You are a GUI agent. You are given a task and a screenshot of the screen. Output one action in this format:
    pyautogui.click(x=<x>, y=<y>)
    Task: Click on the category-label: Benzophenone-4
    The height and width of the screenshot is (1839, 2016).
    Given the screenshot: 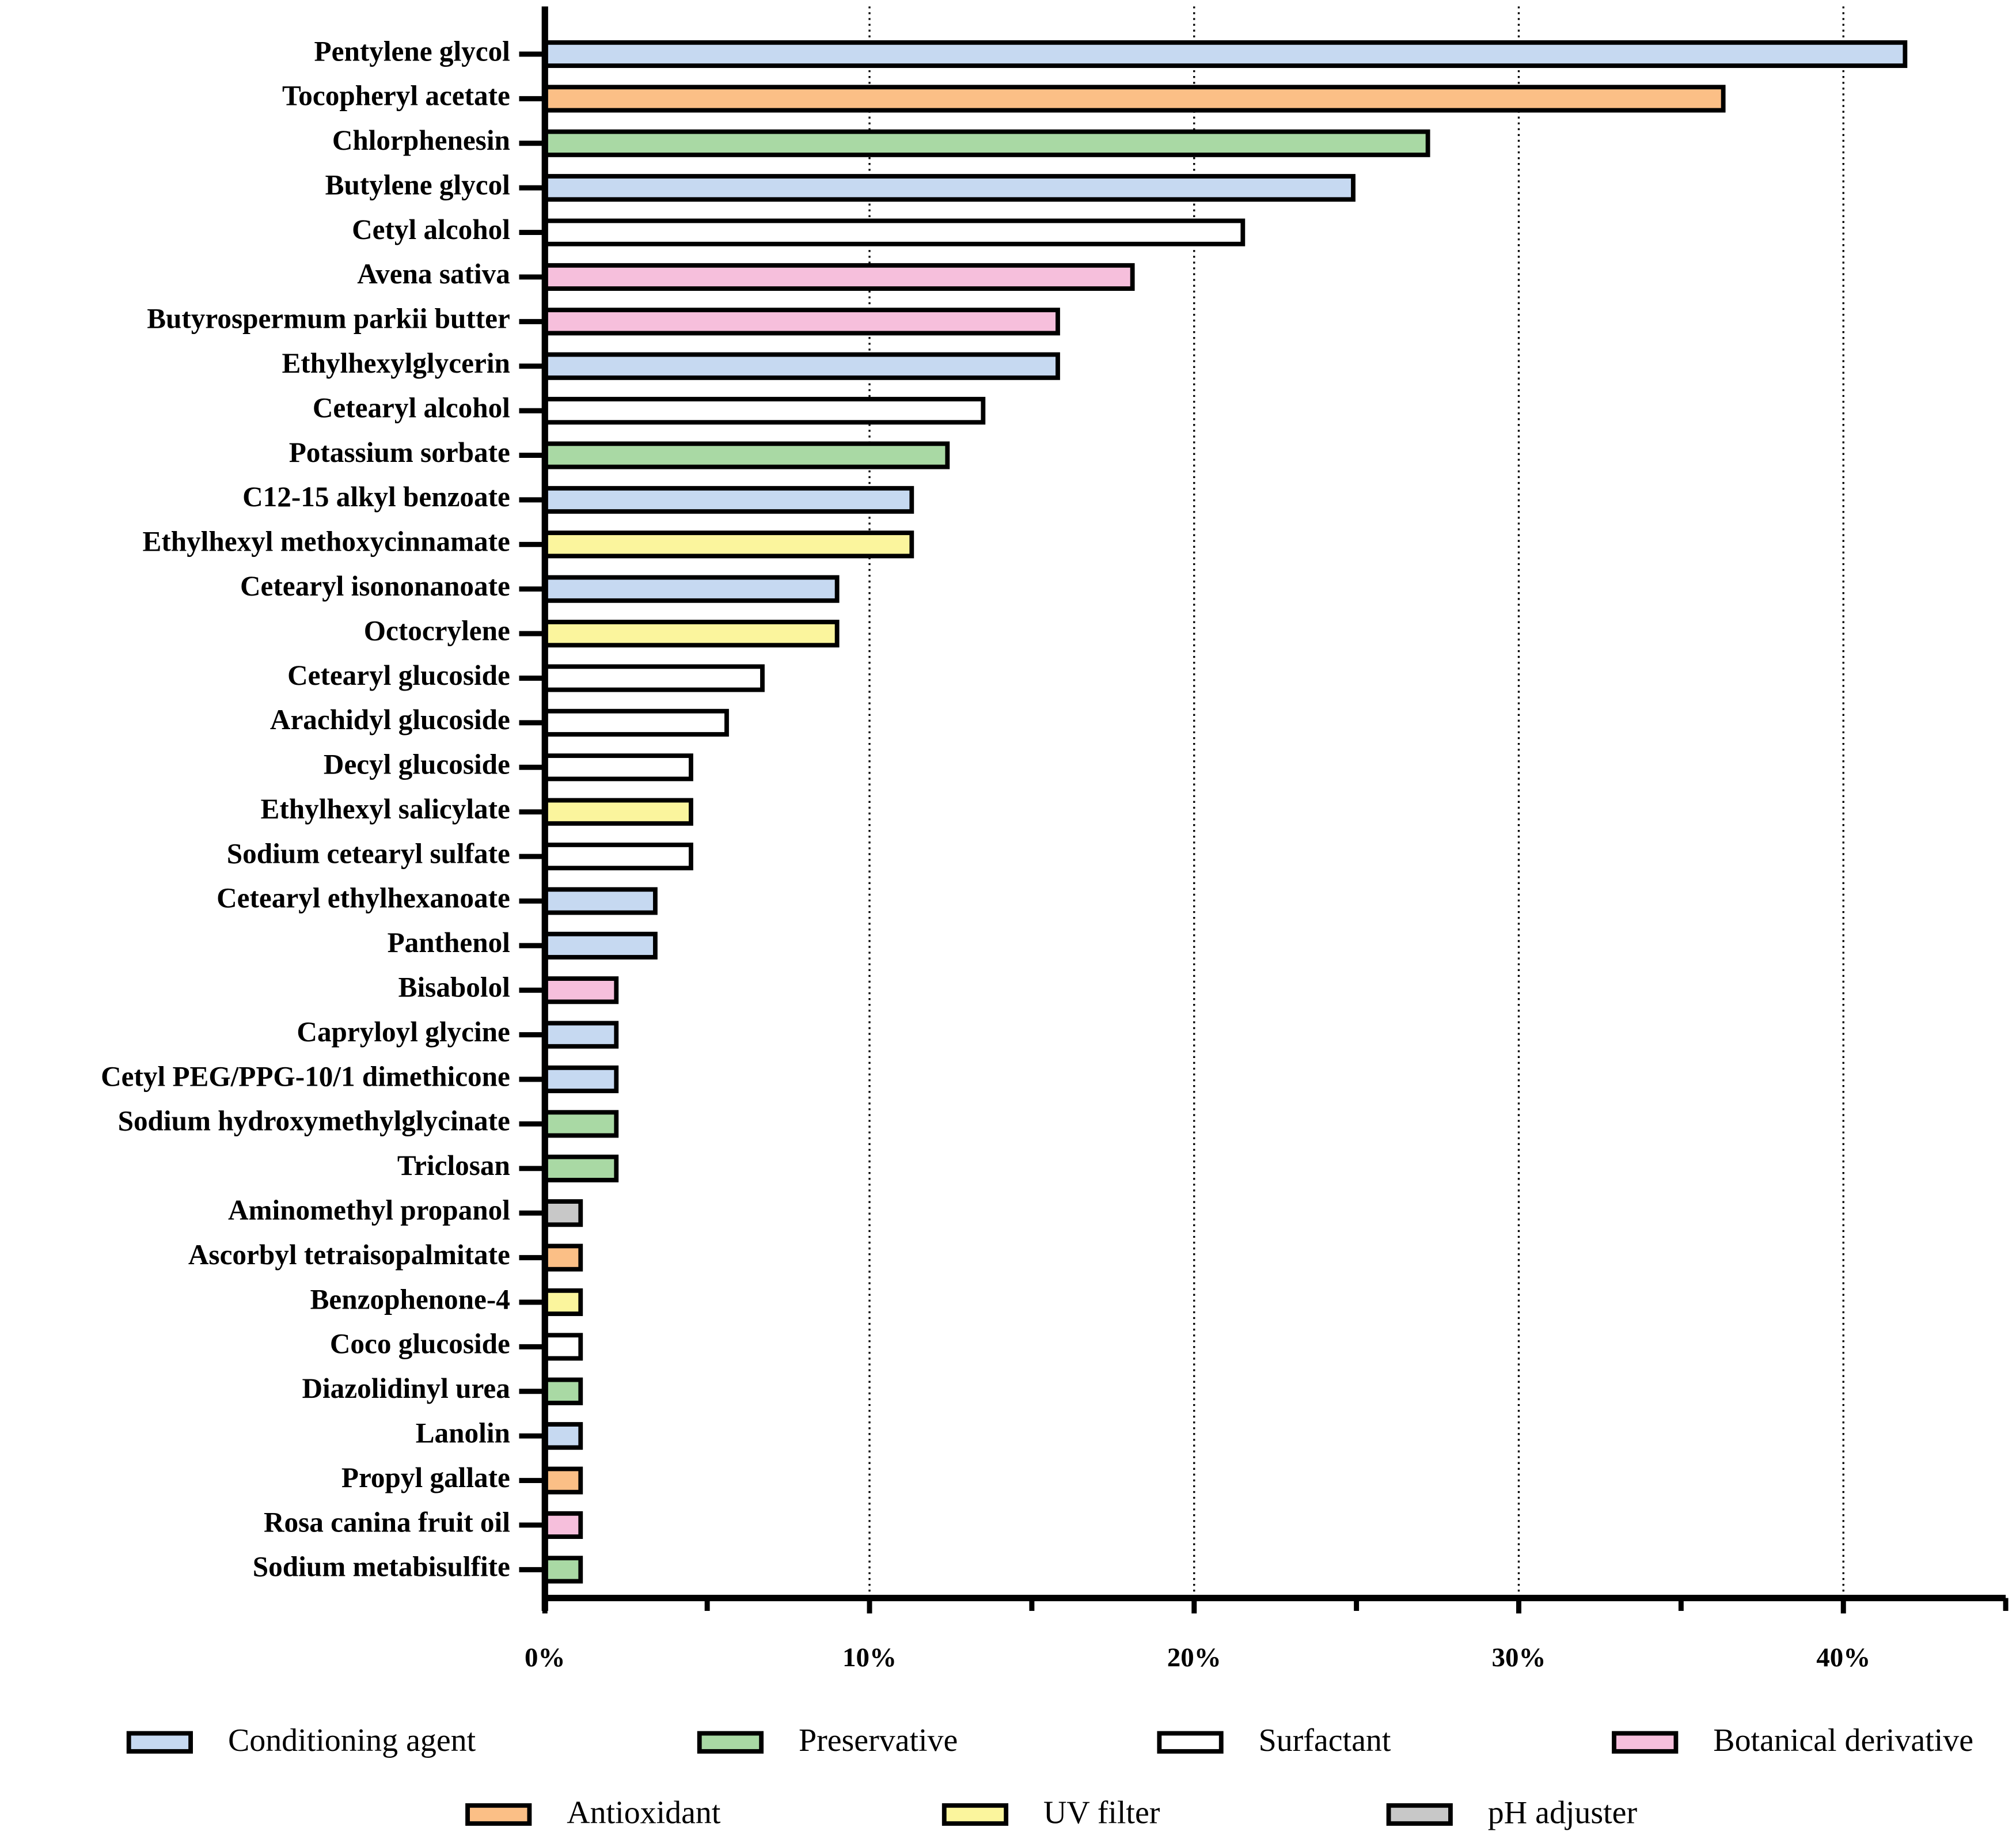 What is the action you would take?
    pyautogui.click(x=410, y=1299)
    